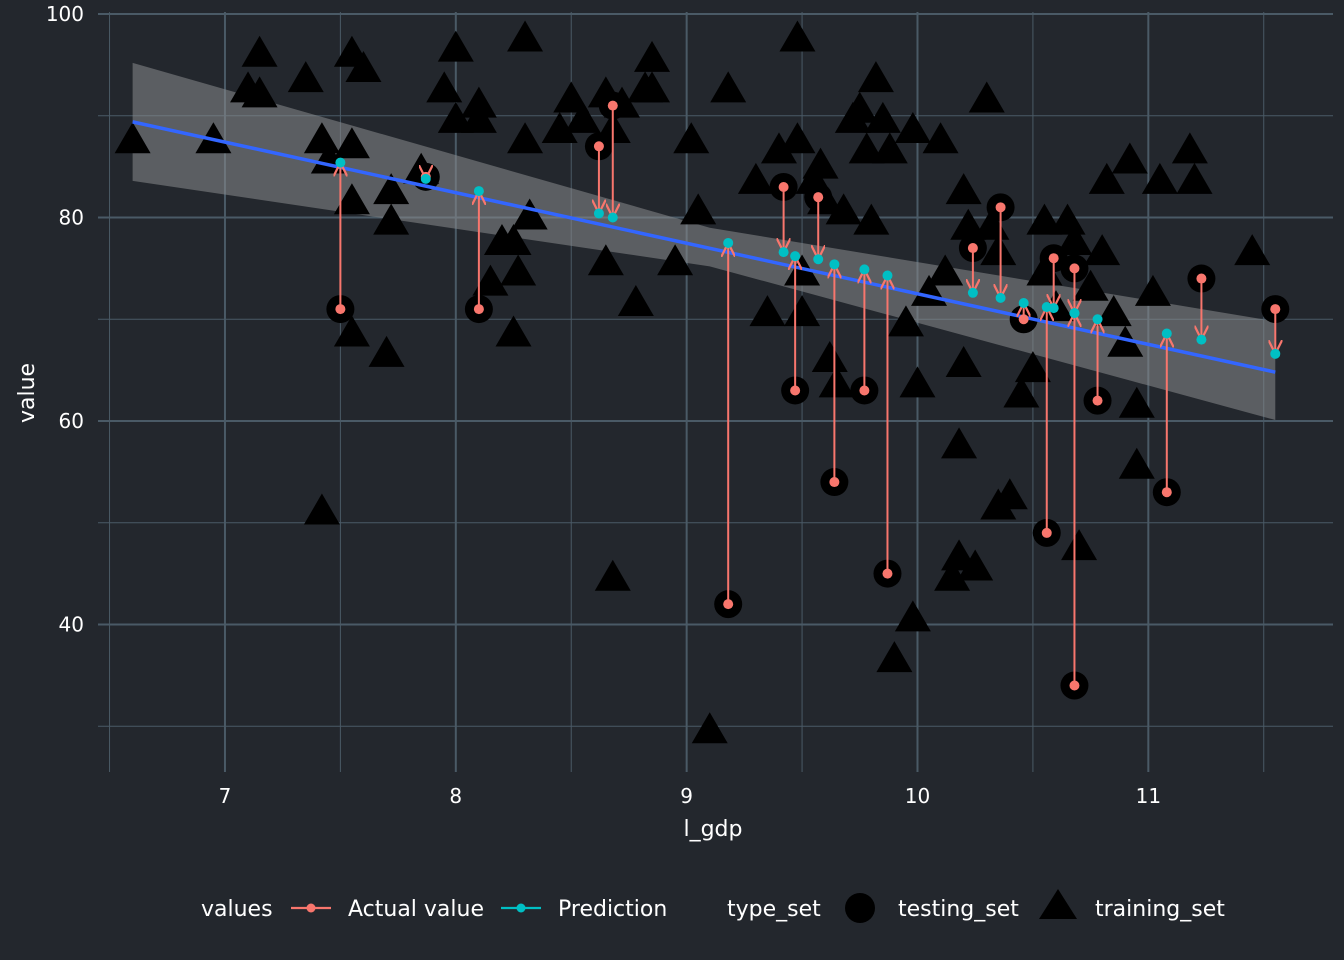  I want to click on legend-training-label: training_set, so click(1160, 909).